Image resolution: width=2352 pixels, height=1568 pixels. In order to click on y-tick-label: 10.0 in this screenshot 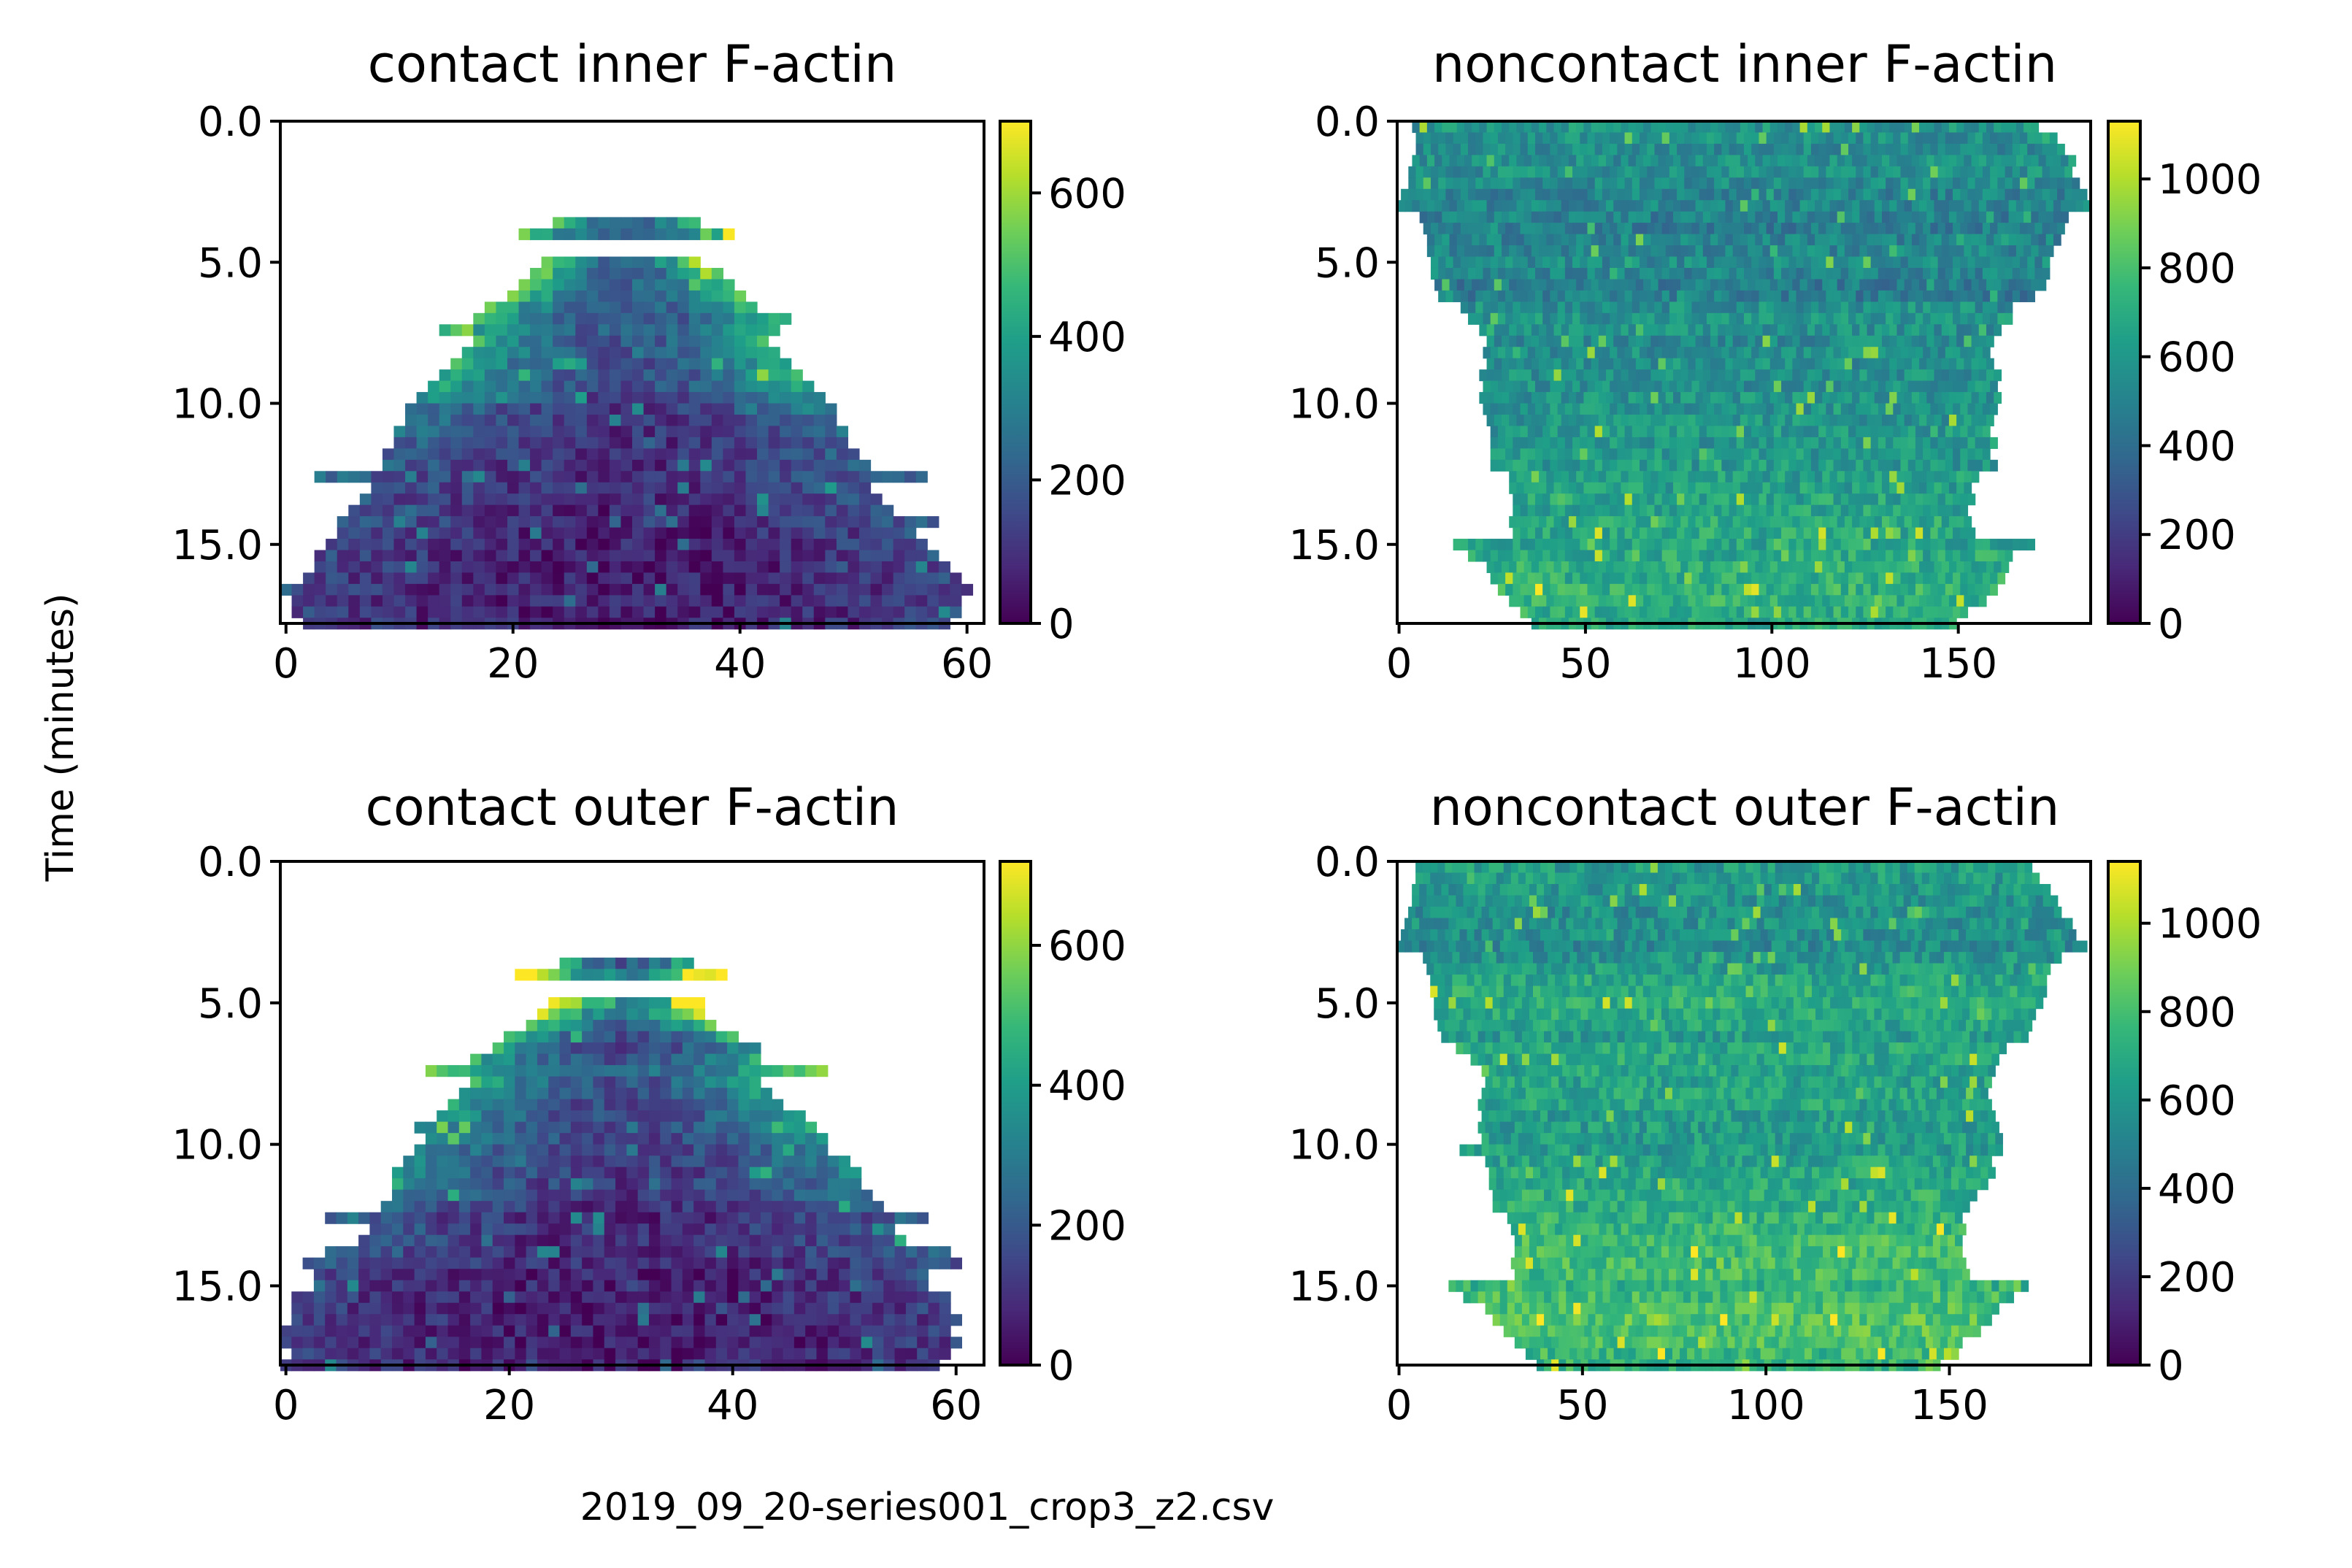, I will do `click(217, 404)`.